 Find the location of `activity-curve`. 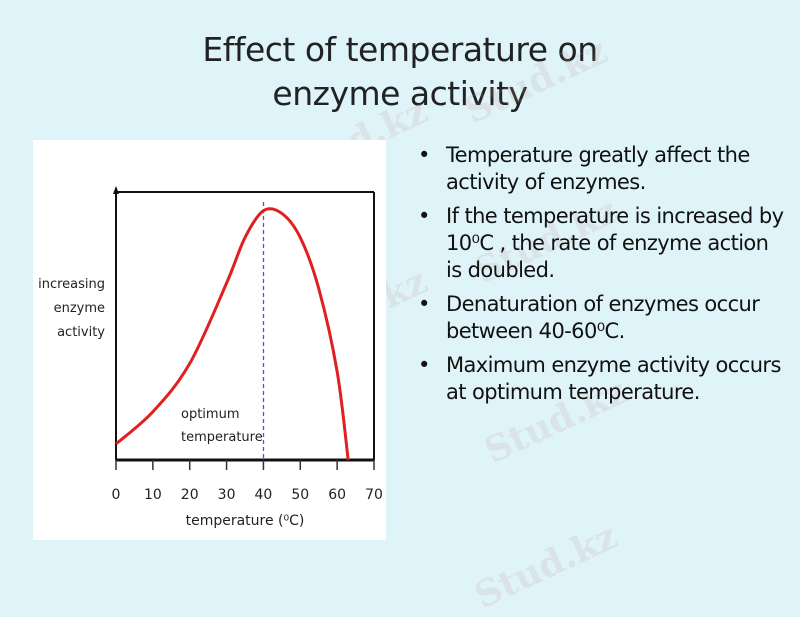

activity-curve is located at coordinates (232, 334).